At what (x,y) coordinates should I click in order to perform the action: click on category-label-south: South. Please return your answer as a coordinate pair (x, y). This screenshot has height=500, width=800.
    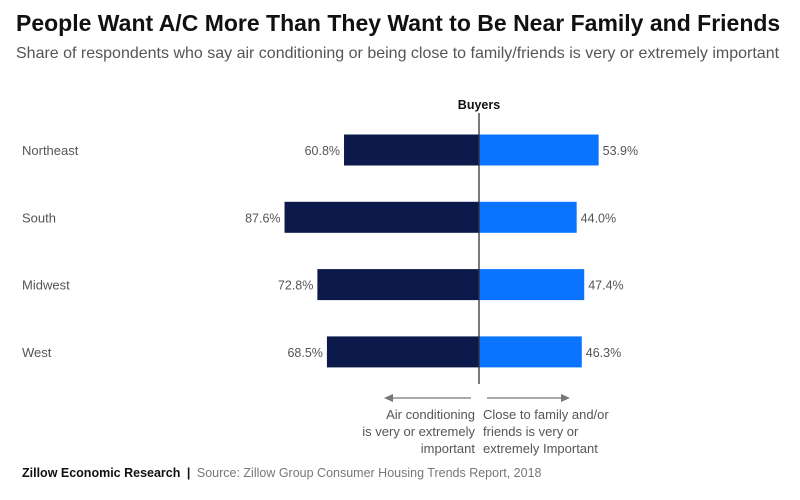
    Looking at the image, I should click on (39, 217).